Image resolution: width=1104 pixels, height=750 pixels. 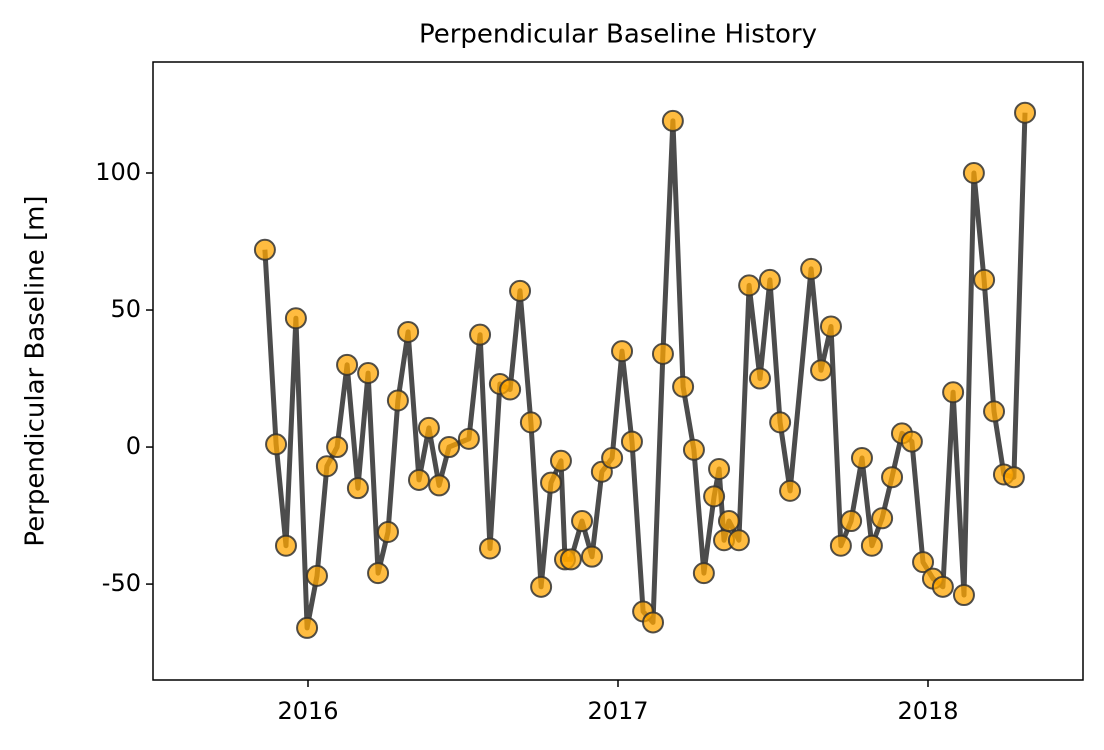 I want to click on y-tick-label: 100, so click(x=118, y=172).